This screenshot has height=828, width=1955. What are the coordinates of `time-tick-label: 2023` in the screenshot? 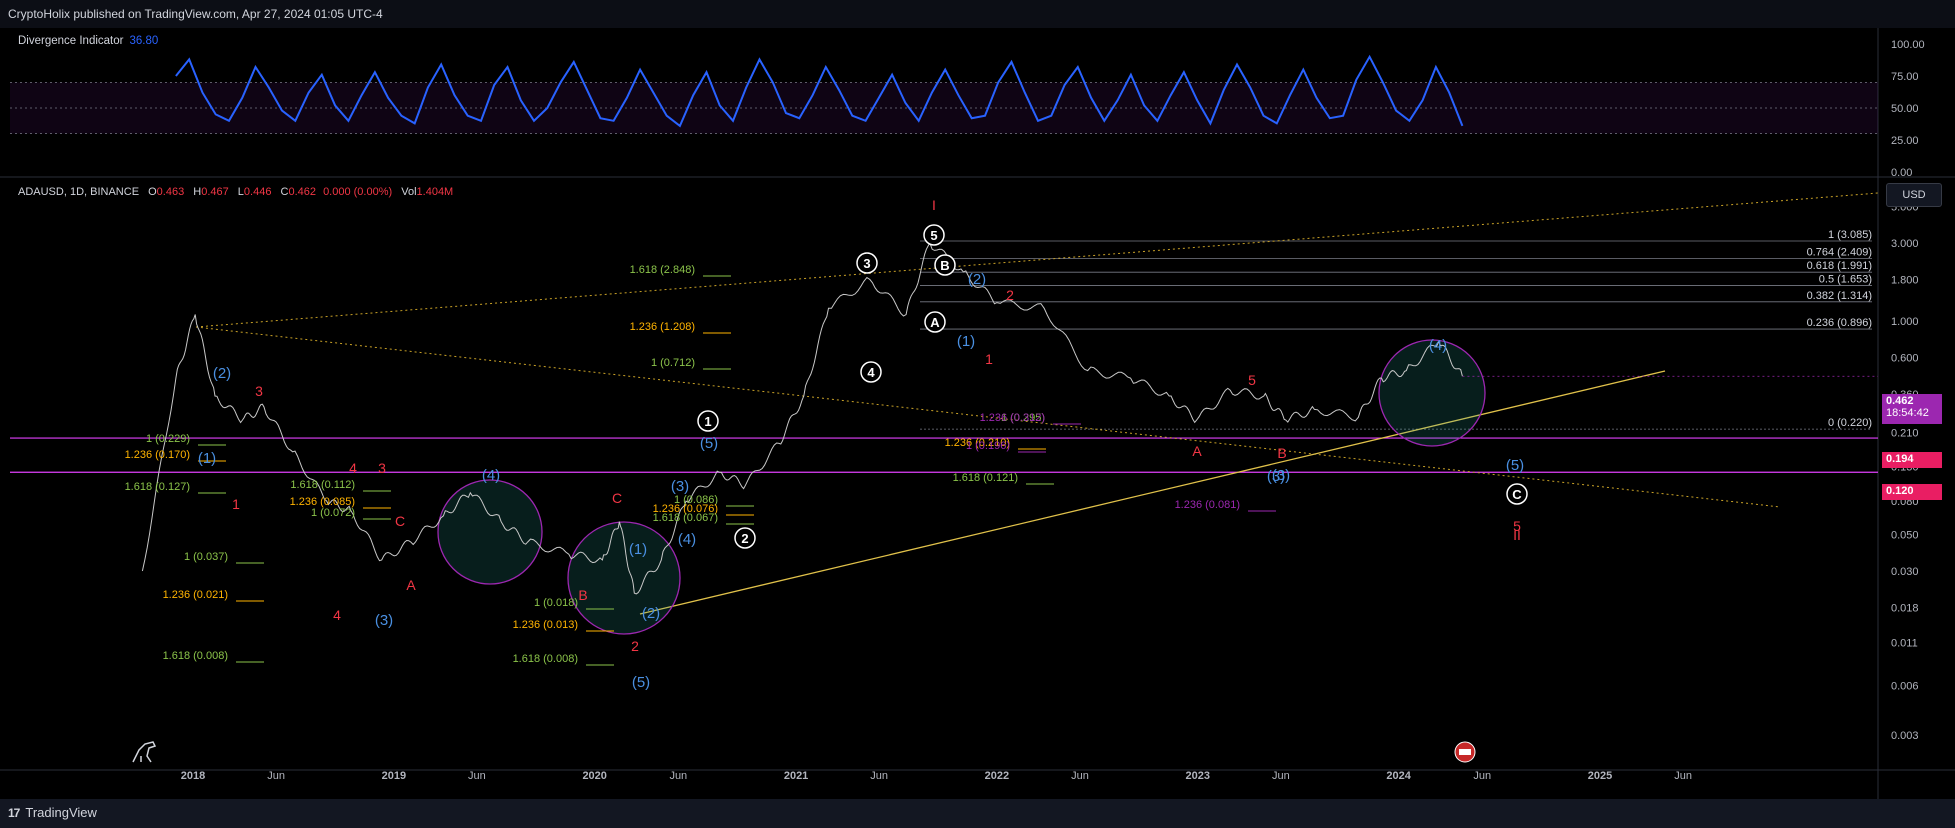 It's located at (1198, 776).